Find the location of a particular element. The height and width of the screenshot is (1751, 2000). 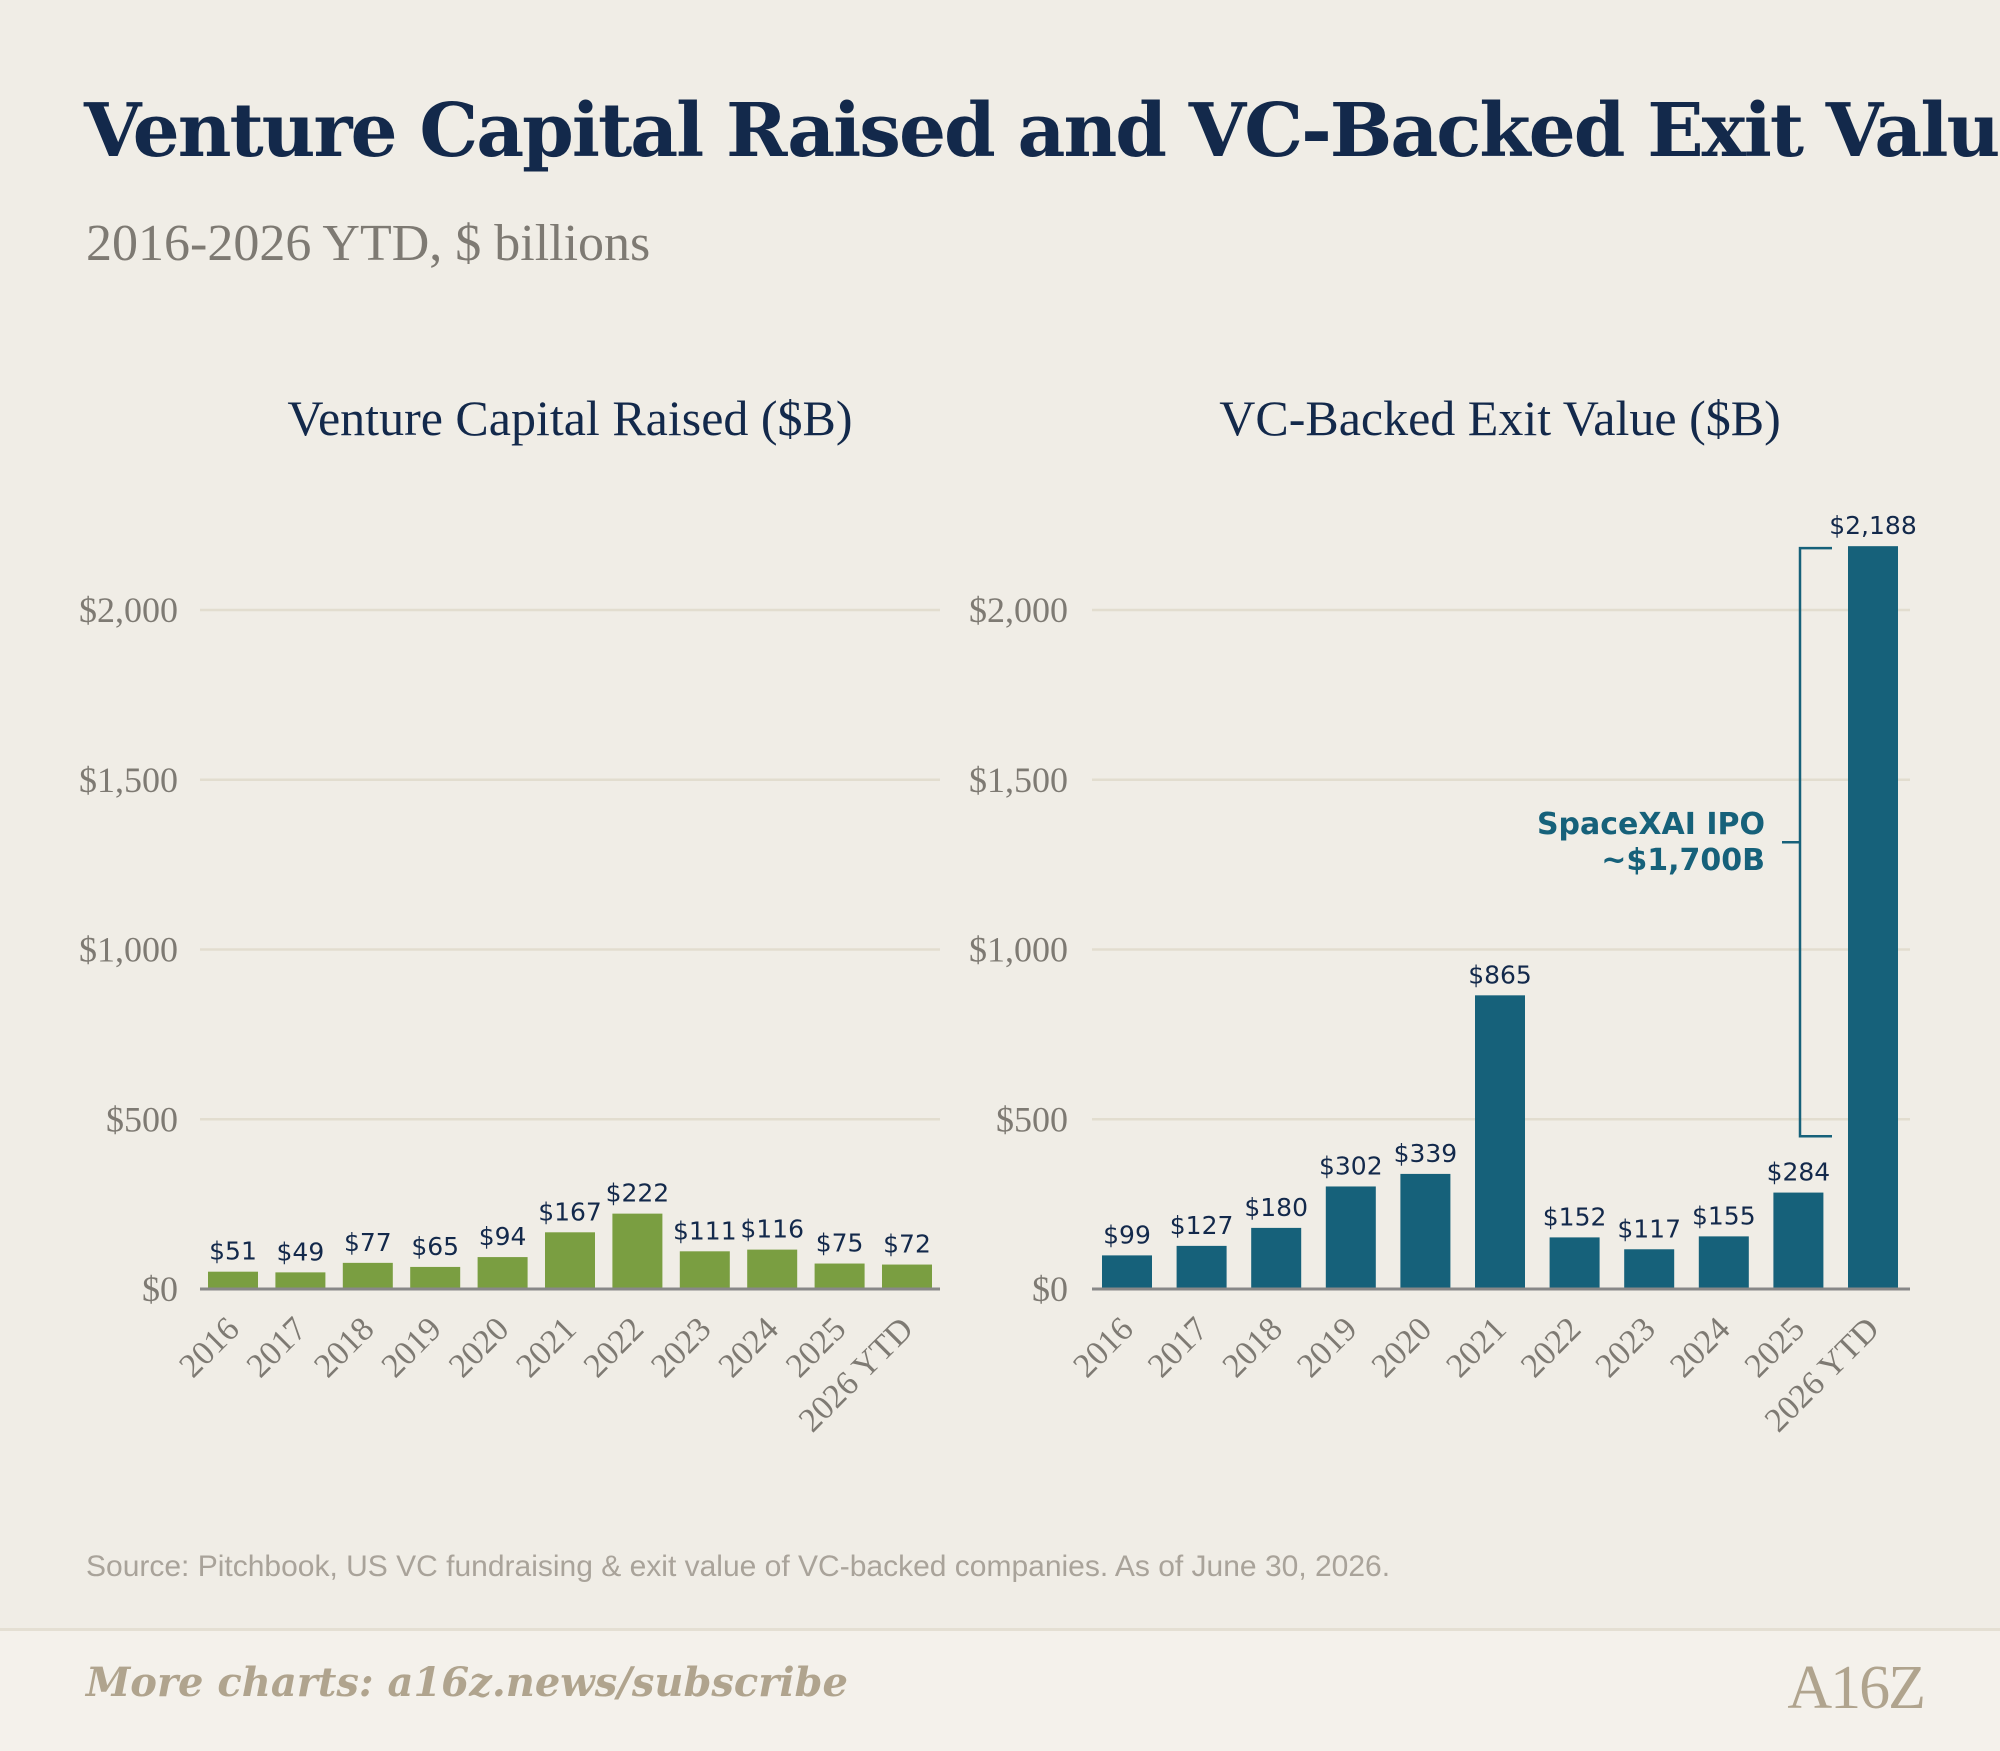

chart-title: VC-Backed Exit Value ($B) is located at coordinates (1499, 418).